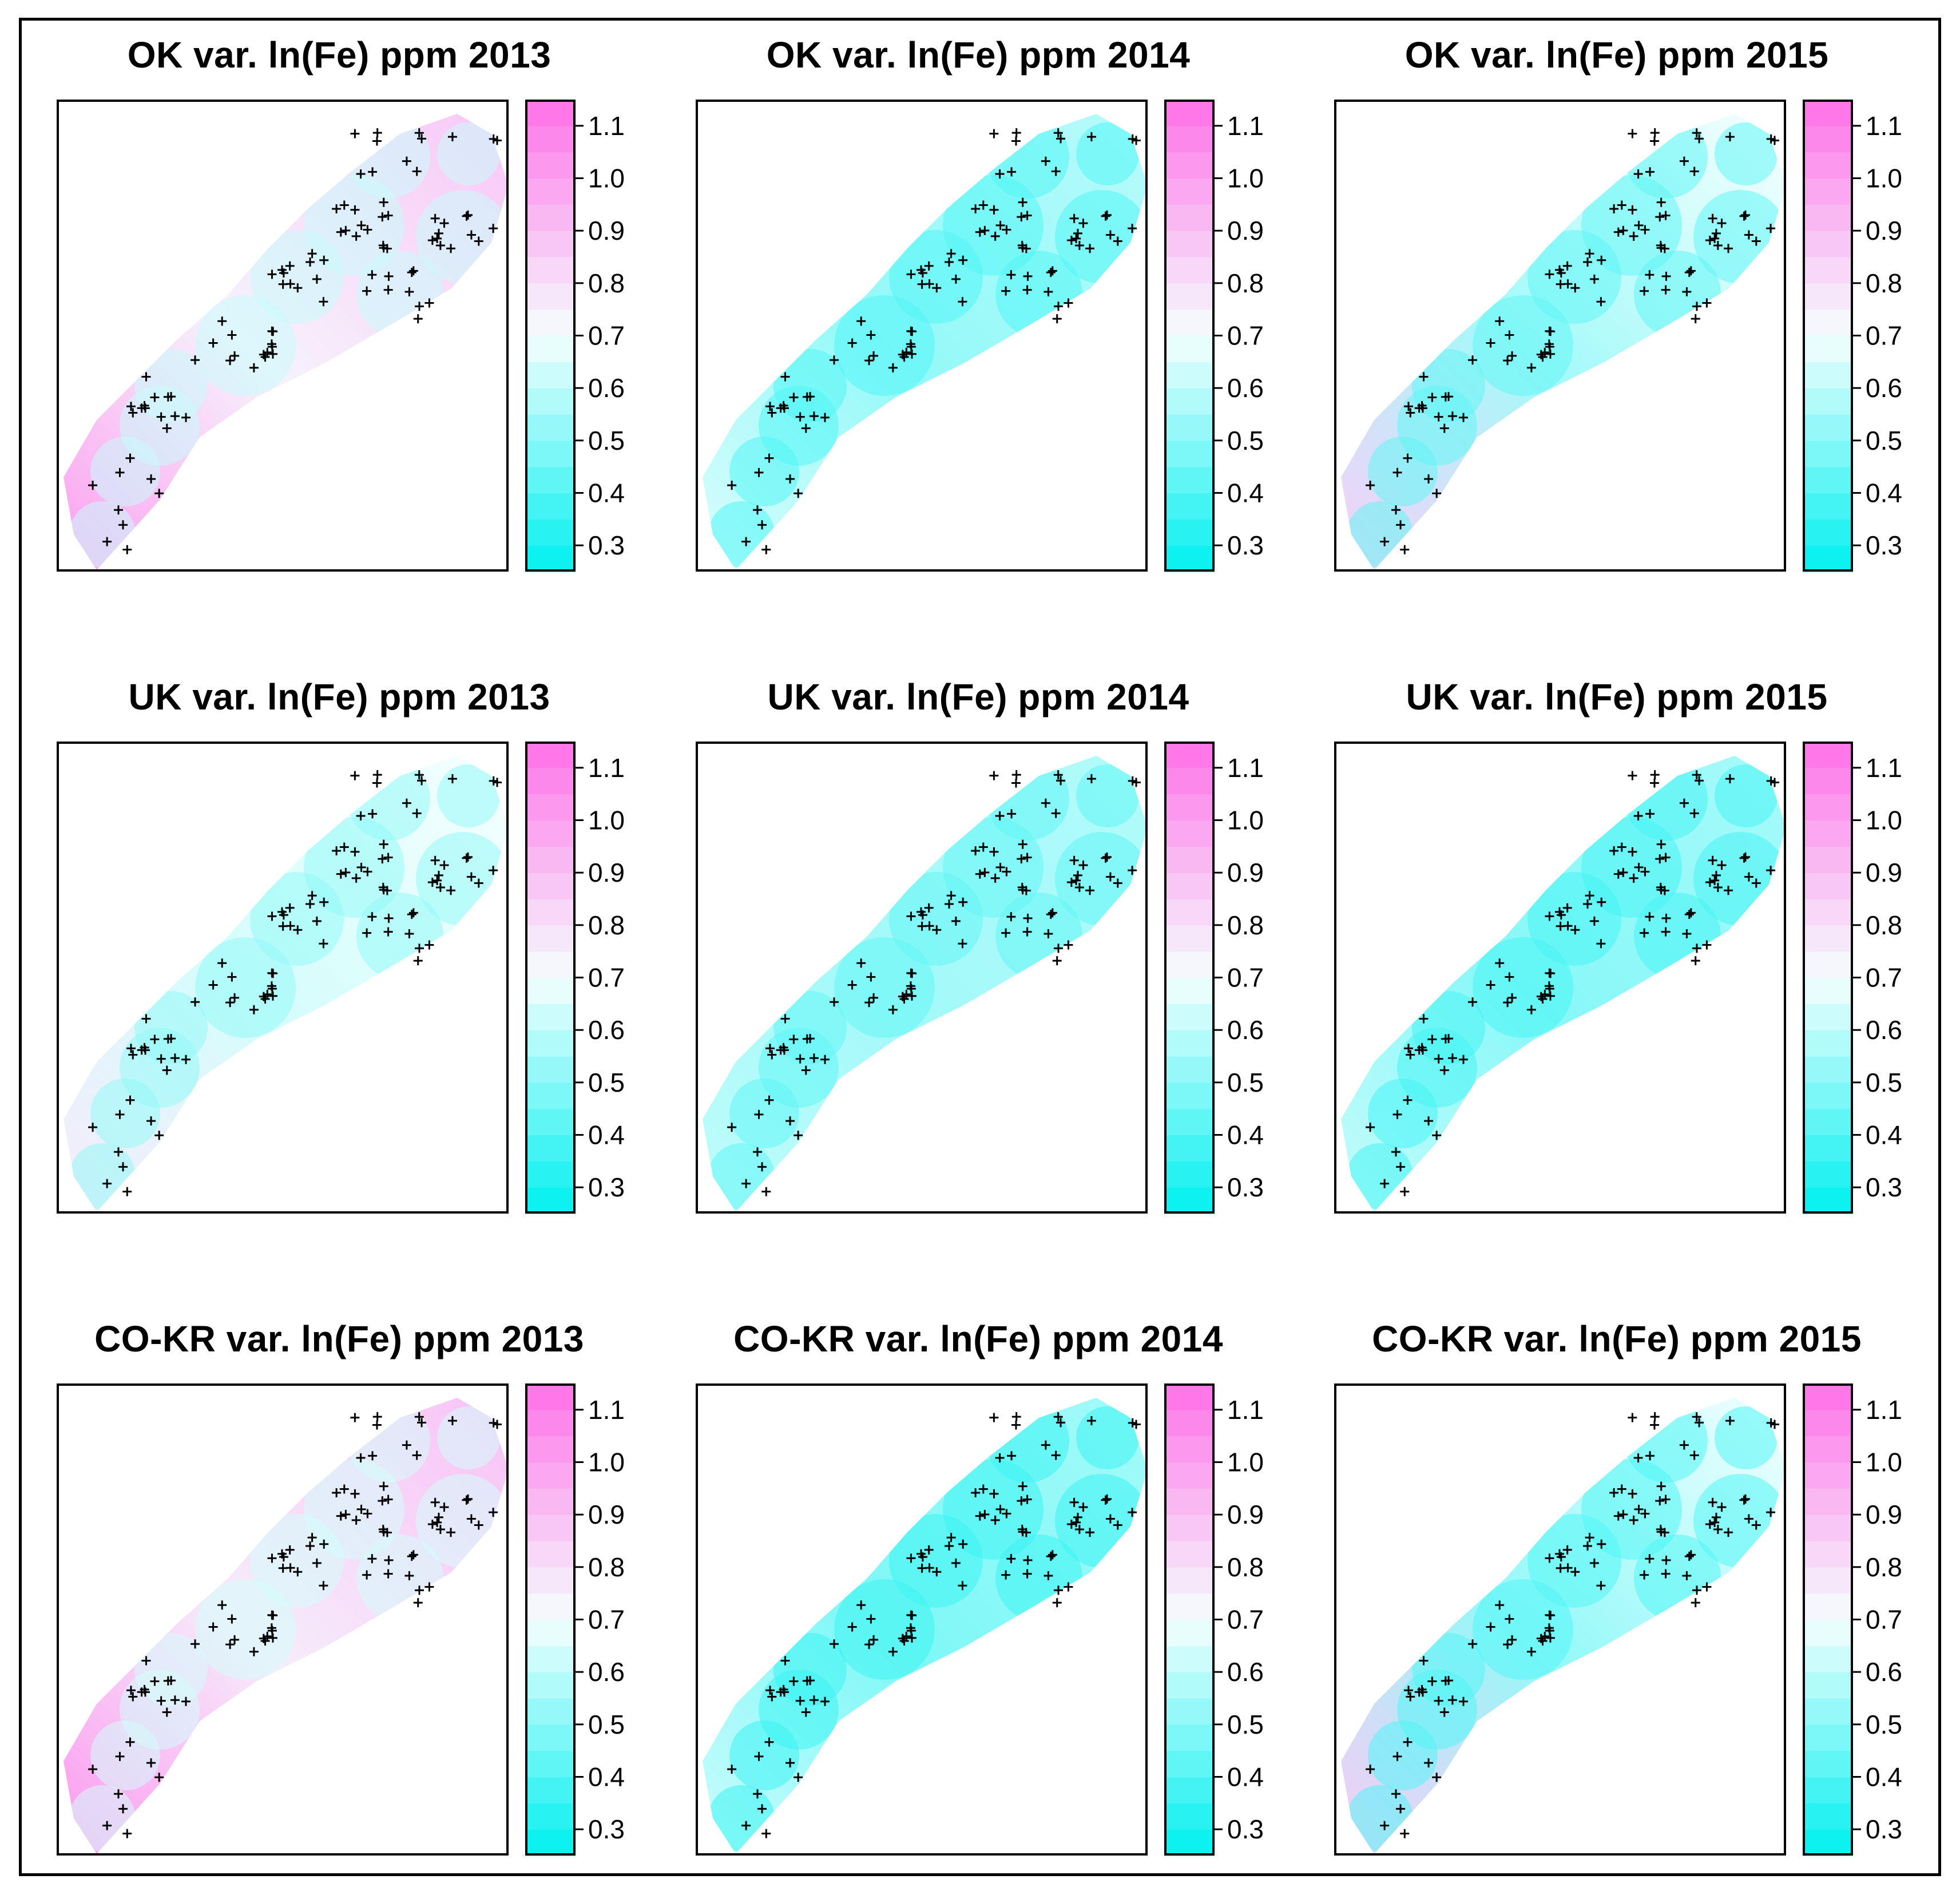 This screenshot has height=1895, width=1960. What do you see at coordinates (978, 55) in the screenshot?
I see `panel-title: OK var. ln(Fe) ppm 2014` at bounding box center [978, 55].